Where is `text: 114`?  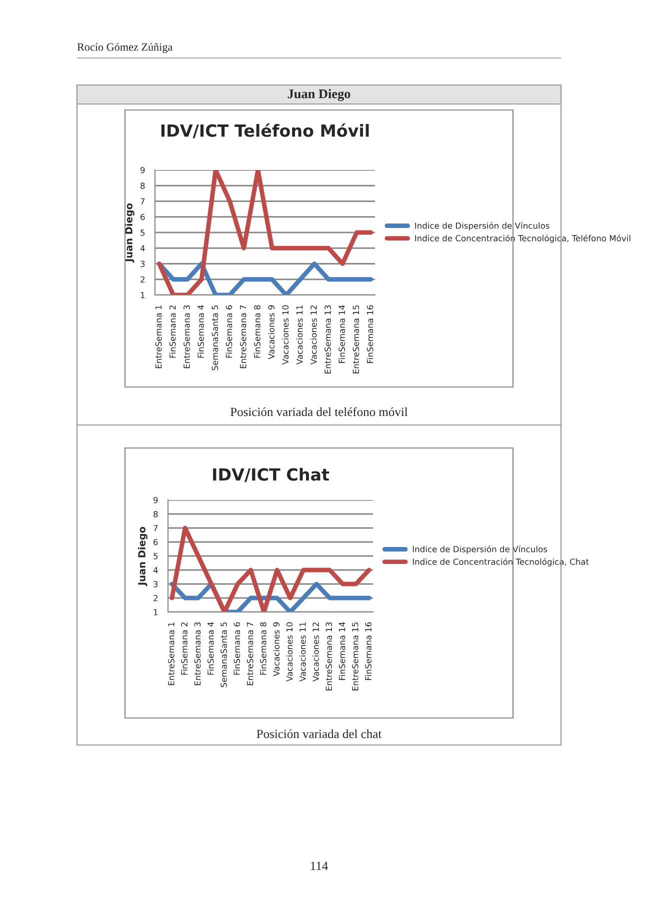
text: 114 is located at coordinates (319, 866).